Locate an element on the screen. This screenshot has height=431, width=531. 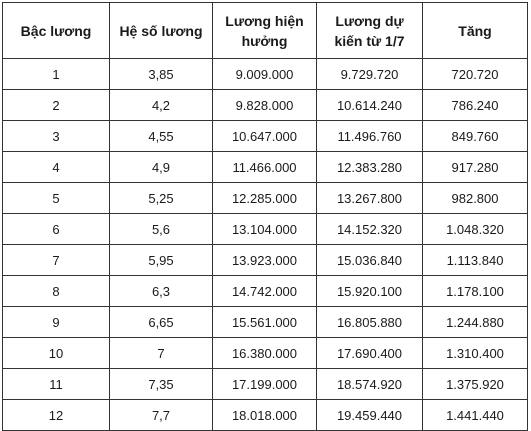
table-row: 2 4,2 9.828.000 10.614.240 786.240 is located at coordinates (265, 105).